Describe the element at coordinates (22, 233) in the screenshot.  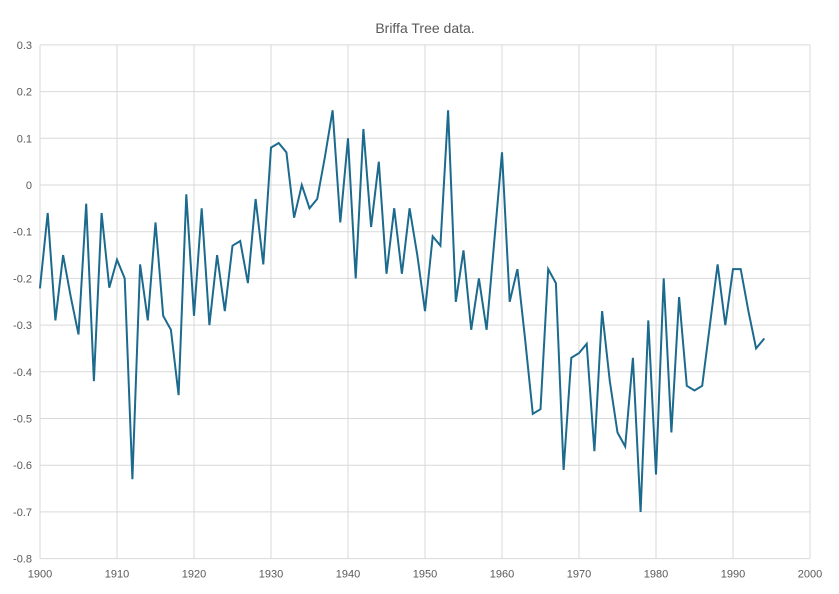
I see `y-tick-label: -0.1` at that location.